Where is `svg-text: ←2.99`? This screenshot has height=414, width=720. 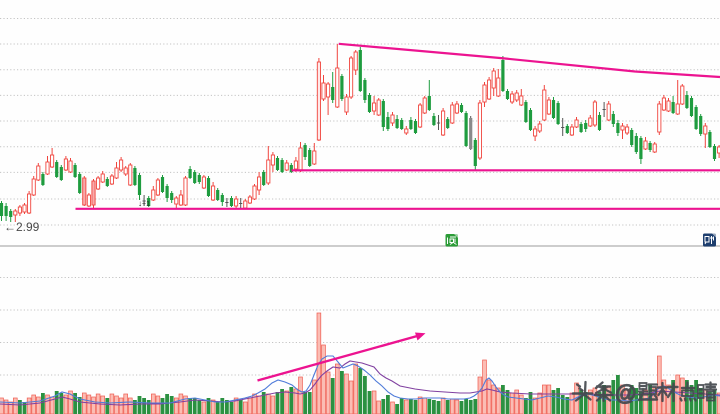
svg-text: ←2.99 is located at coordinates (22, 227).